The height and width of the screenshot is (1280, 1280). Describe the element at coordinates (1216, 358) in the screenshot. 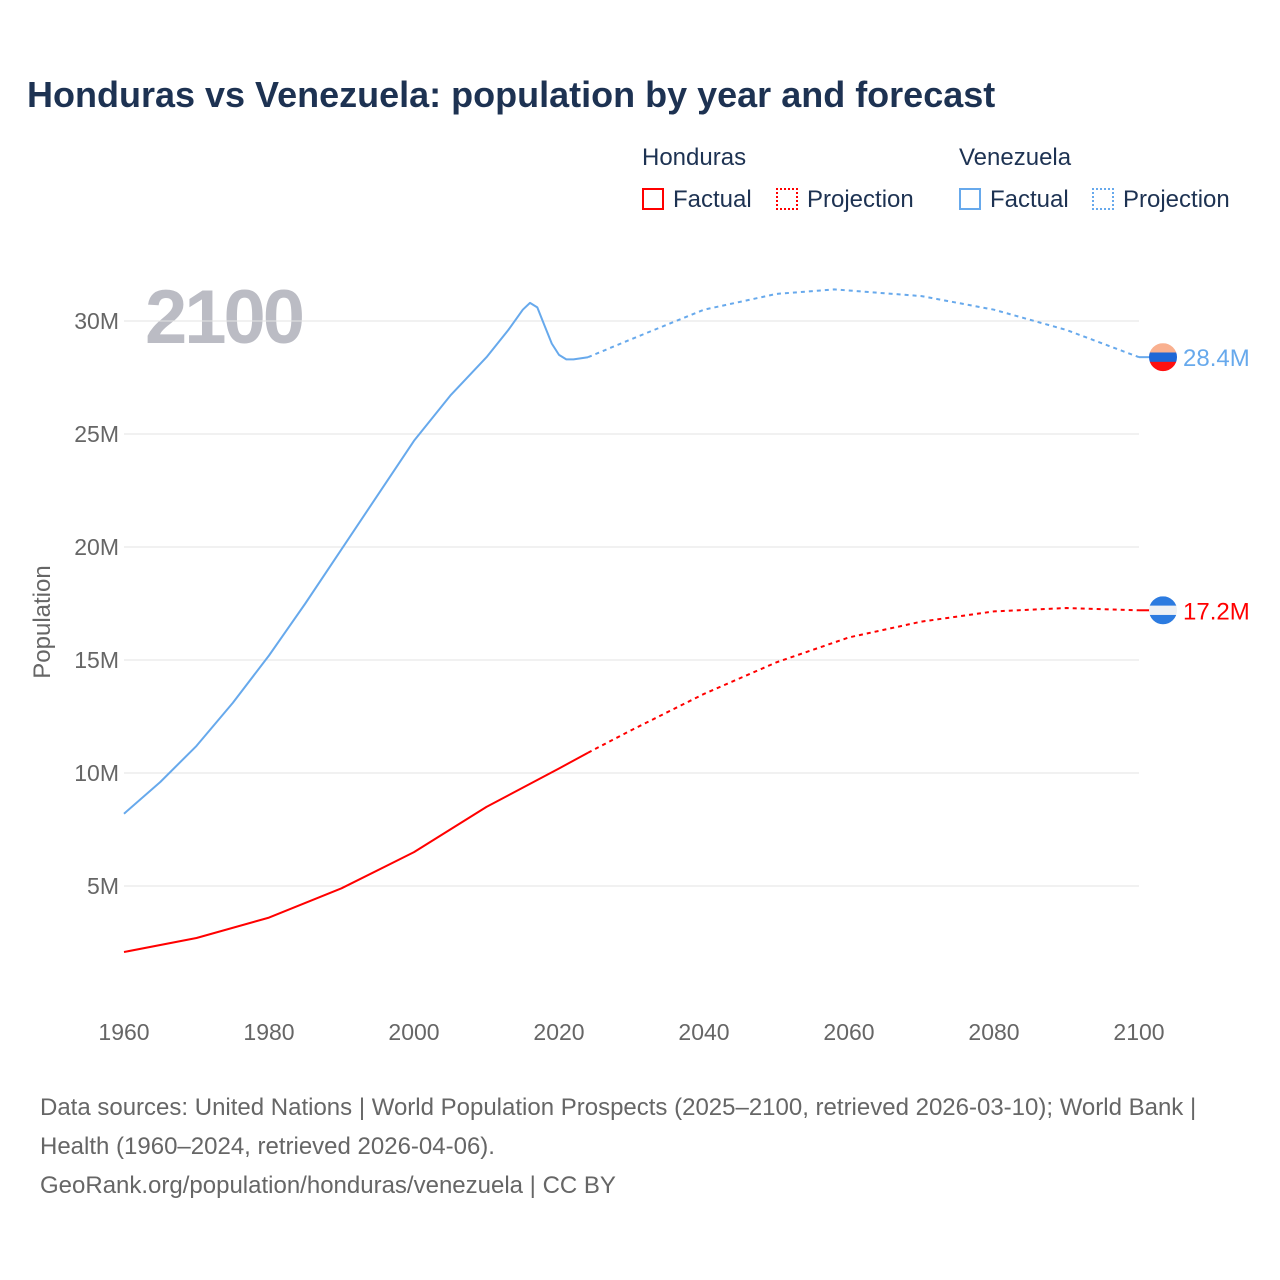

I see `venezuela-end-value-label: 28.4M` at that location.